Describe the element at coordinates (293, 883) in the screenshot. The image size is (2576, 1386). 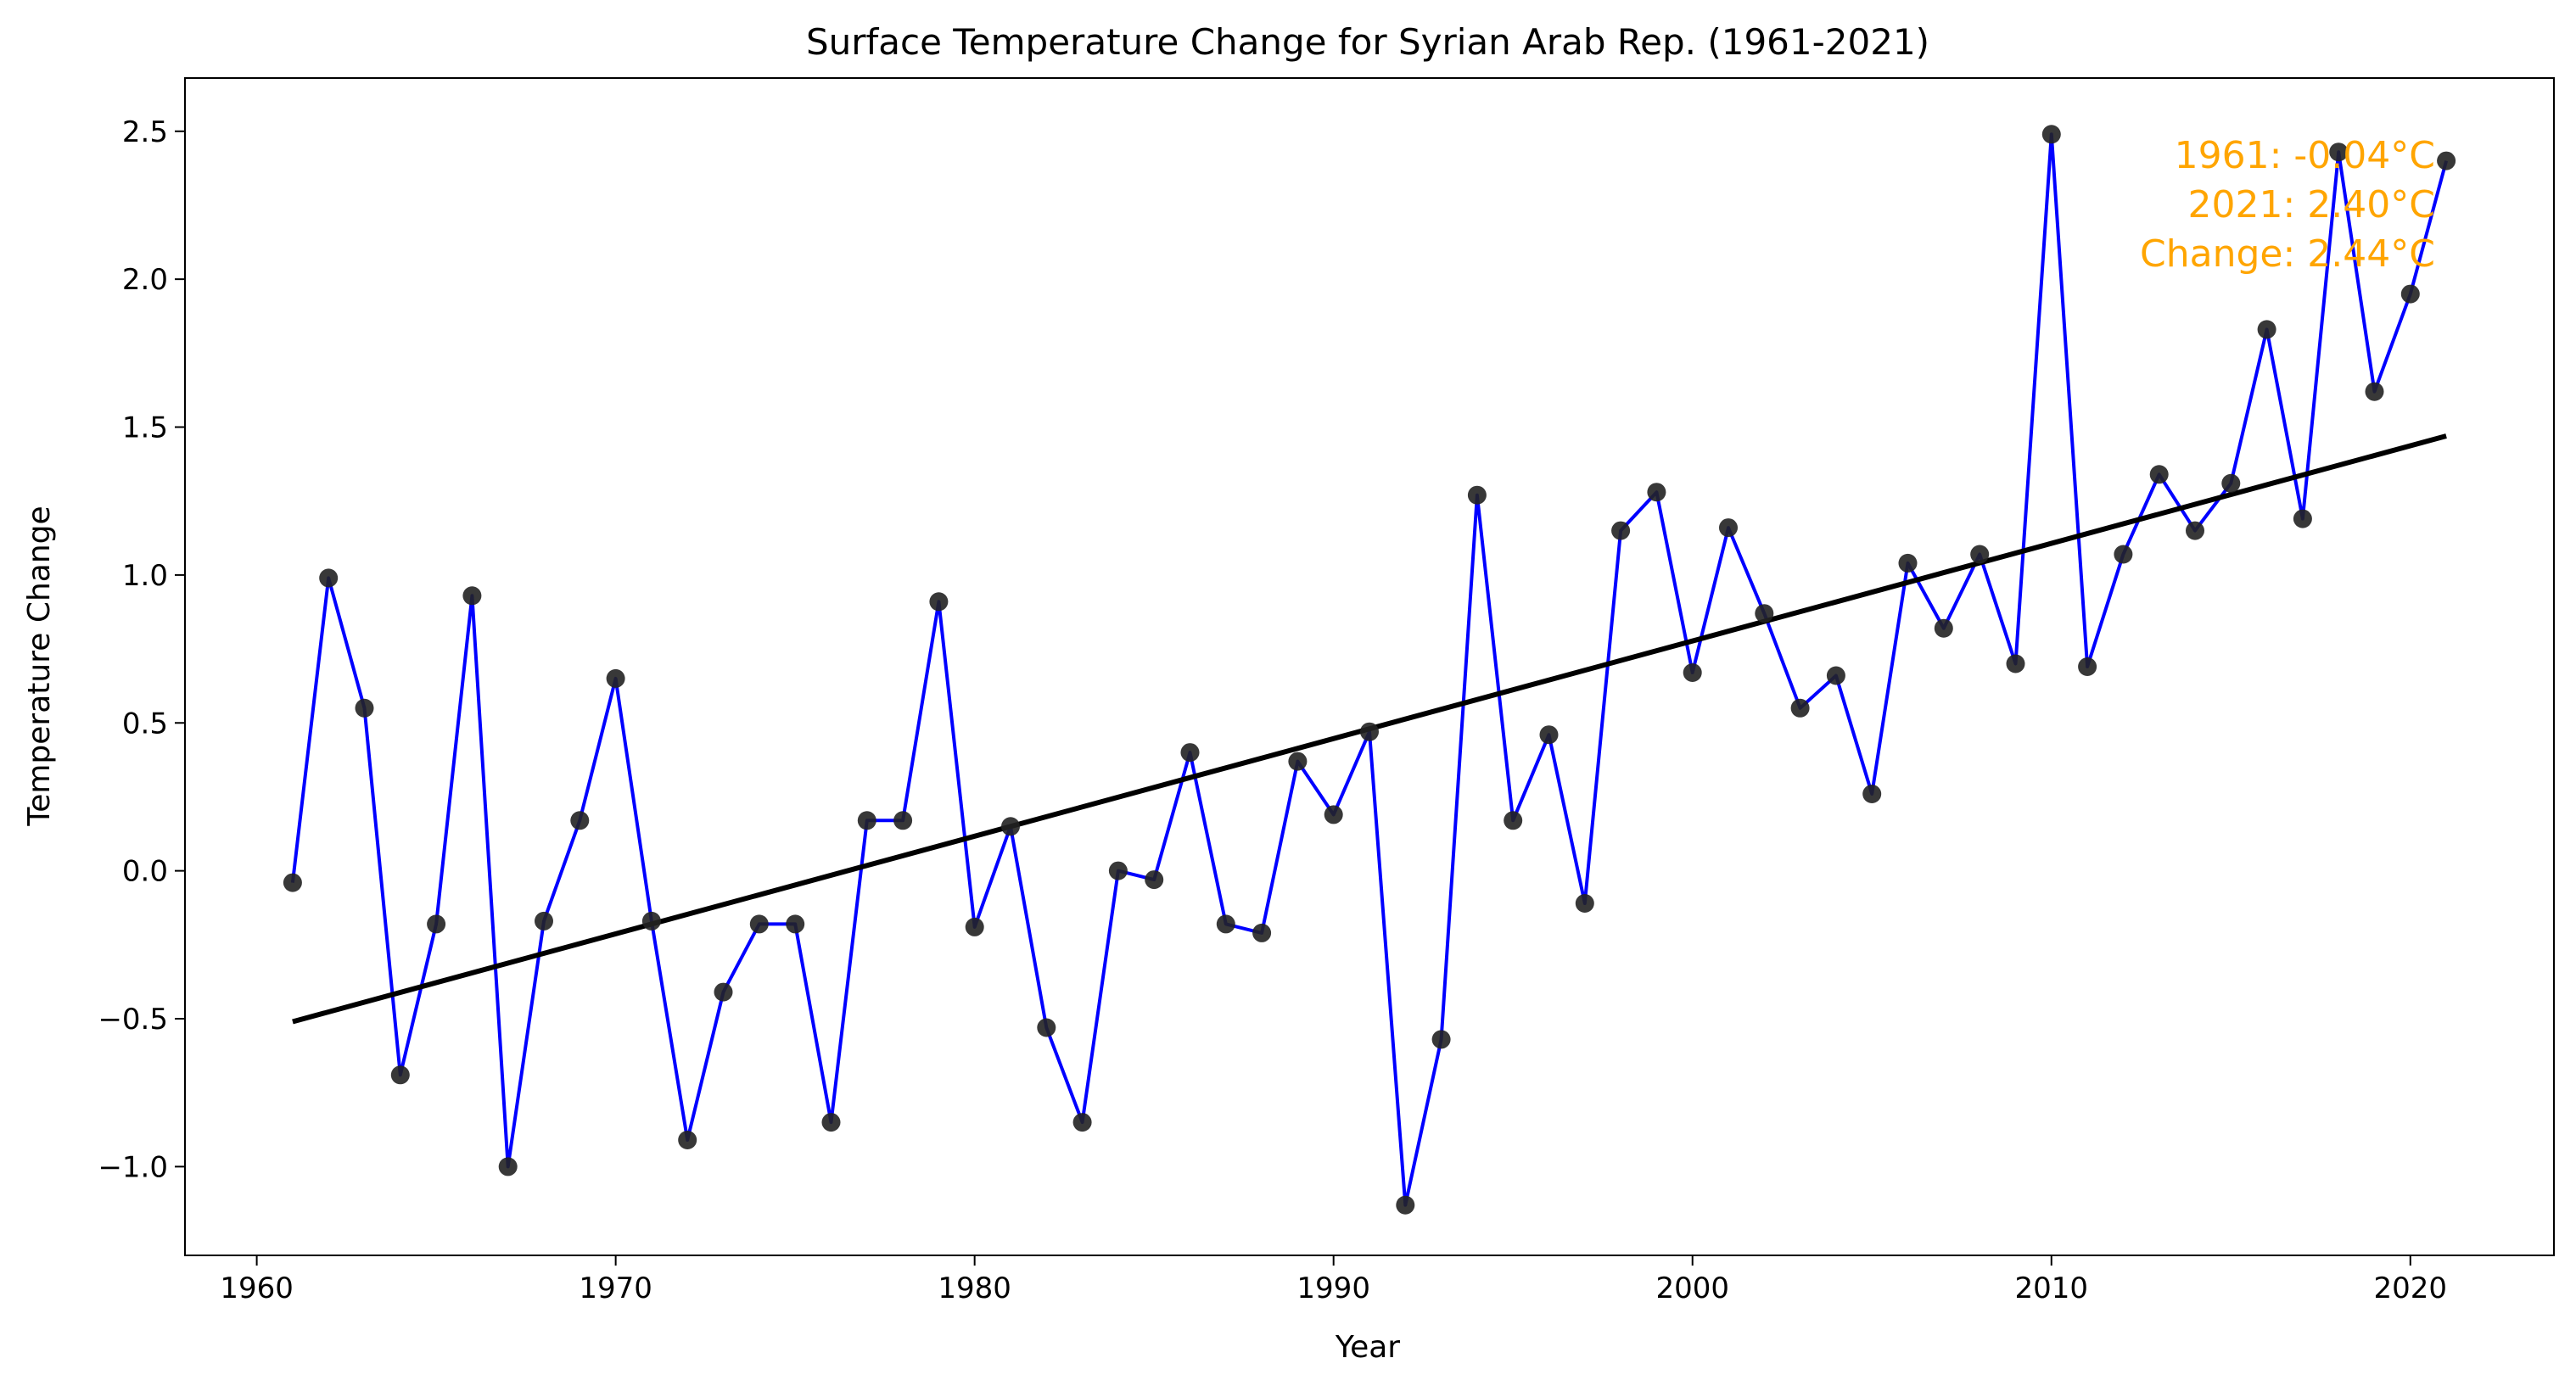
I see `data-point-1961` at that location.